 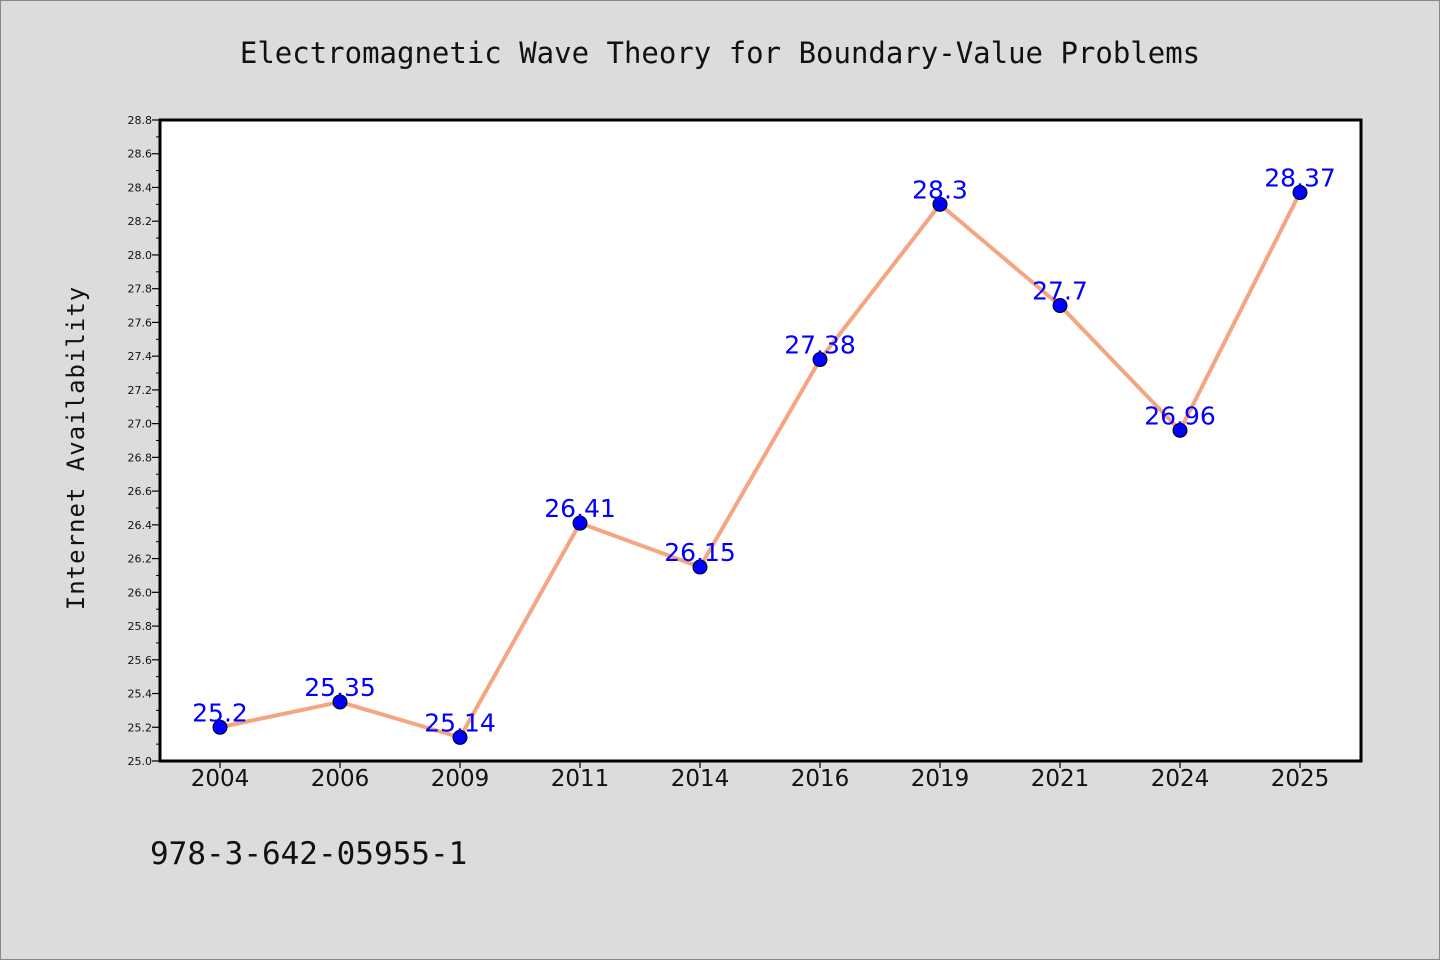 What do you see at coordinates (308, 854) in the screenshot?
I see `isbn-text: 978-3-642-05955-1` at bounding box center [308, 854].